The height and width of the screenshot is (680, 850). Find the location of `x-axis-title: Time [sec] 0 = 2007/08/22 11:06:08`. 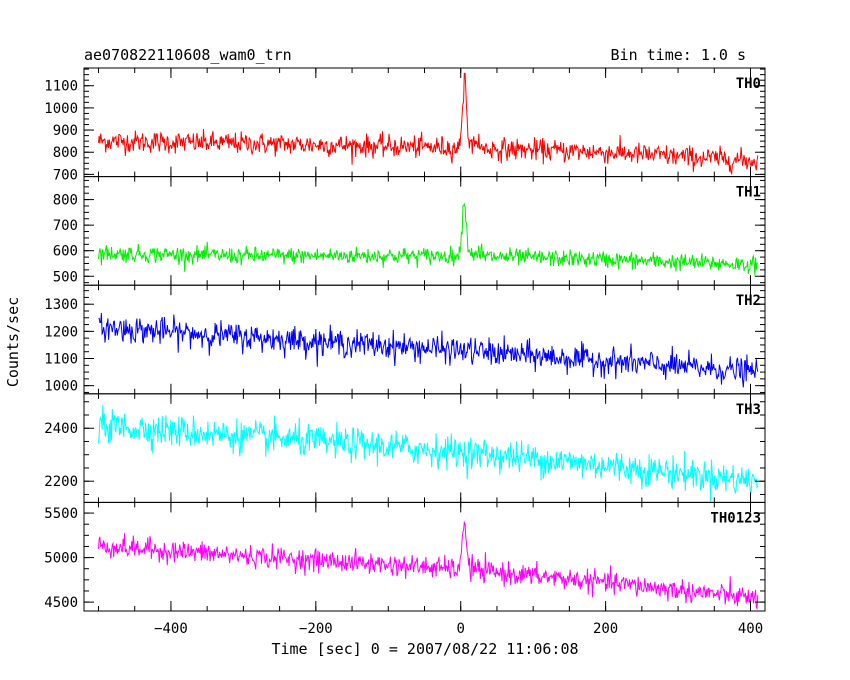

x-axis-title: Time [sec] 0 = 2007/08/22 11:06:08 is located at coordinates (425, 649).